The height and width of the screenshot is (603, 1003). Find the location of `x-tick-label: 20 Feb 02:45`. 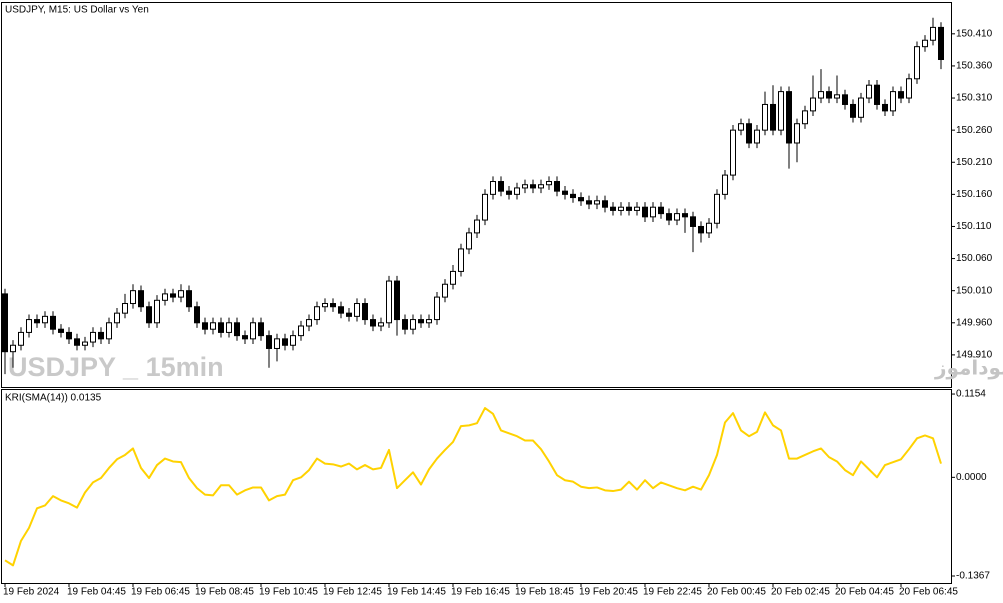

x-tick-label: 20 Feb 02:45 is located at coordinates (800, 592).